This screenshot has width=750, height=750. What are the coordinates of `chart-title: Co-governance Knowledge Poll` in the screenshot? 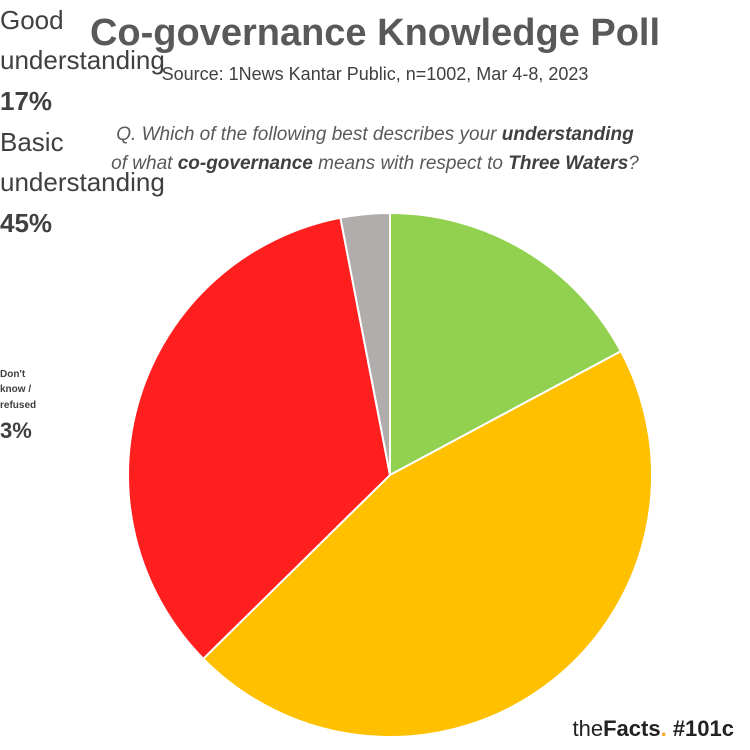 It's located at (375, 33).